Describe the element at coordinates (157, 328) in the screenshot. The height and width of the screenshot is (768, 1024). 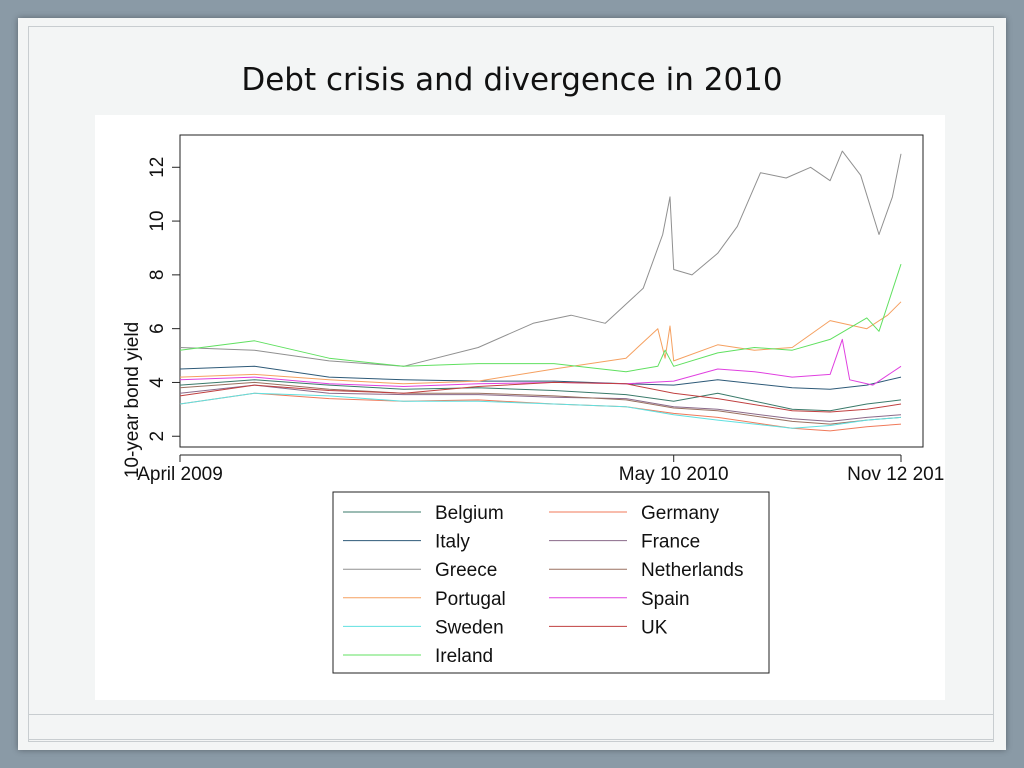
I see `y-tick-label: 6` at that location.